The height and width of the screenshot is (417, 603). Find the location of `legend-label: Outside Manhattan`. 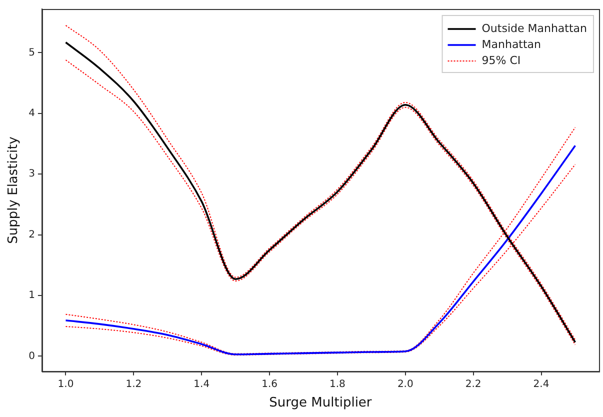

legend-label: Outside Manhattan is located at coordinates (535, 28).